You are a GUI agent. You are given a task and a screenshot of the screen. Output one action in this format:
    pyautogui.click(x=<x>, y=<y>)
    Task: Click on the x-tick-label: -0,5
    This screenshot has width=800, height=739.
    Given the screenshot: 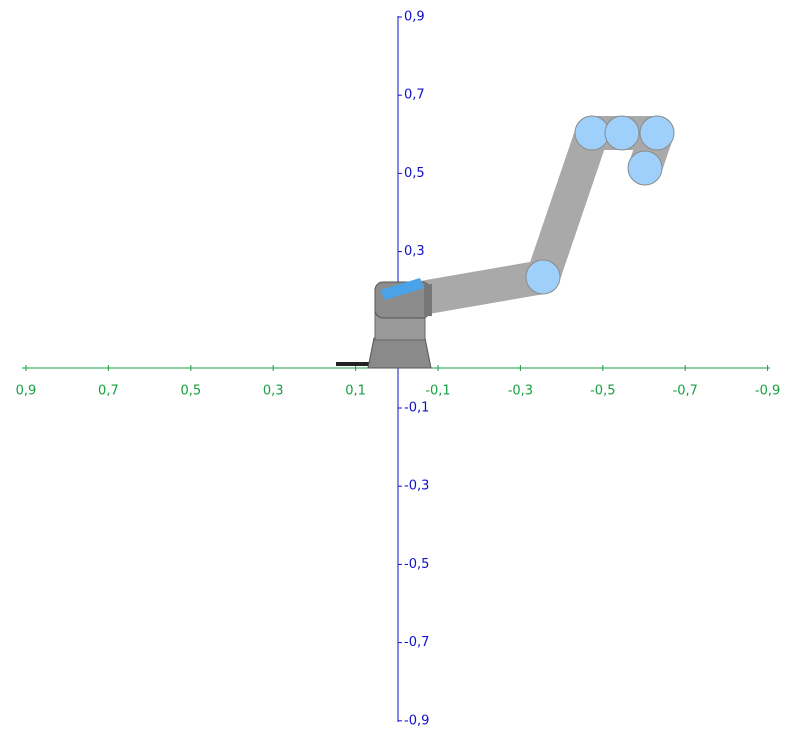 What is the action you would take?
    pyautogui.click(x=602, y=391)
    